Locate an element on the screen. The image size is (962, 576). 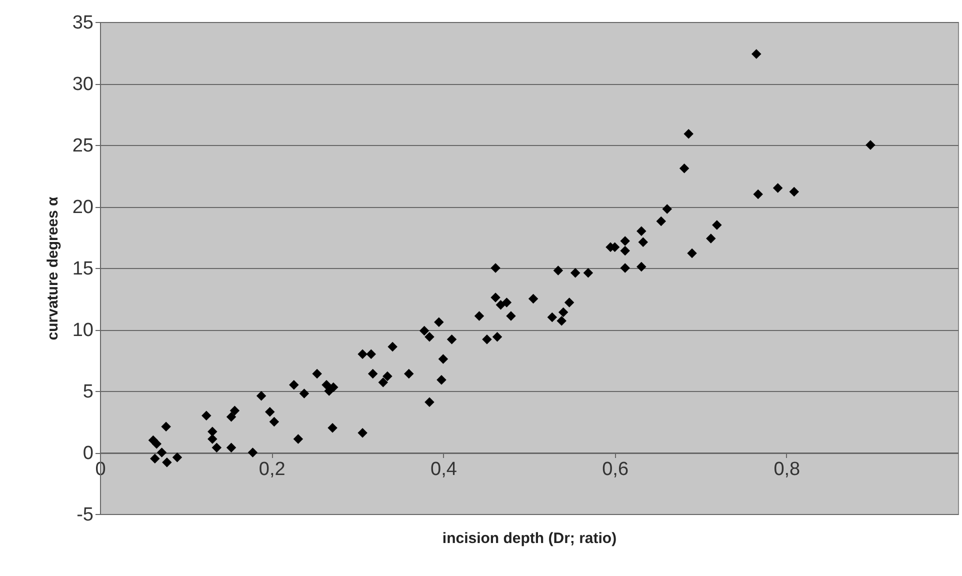
y-tick-label: 0 is located at coordinates (88, 453).